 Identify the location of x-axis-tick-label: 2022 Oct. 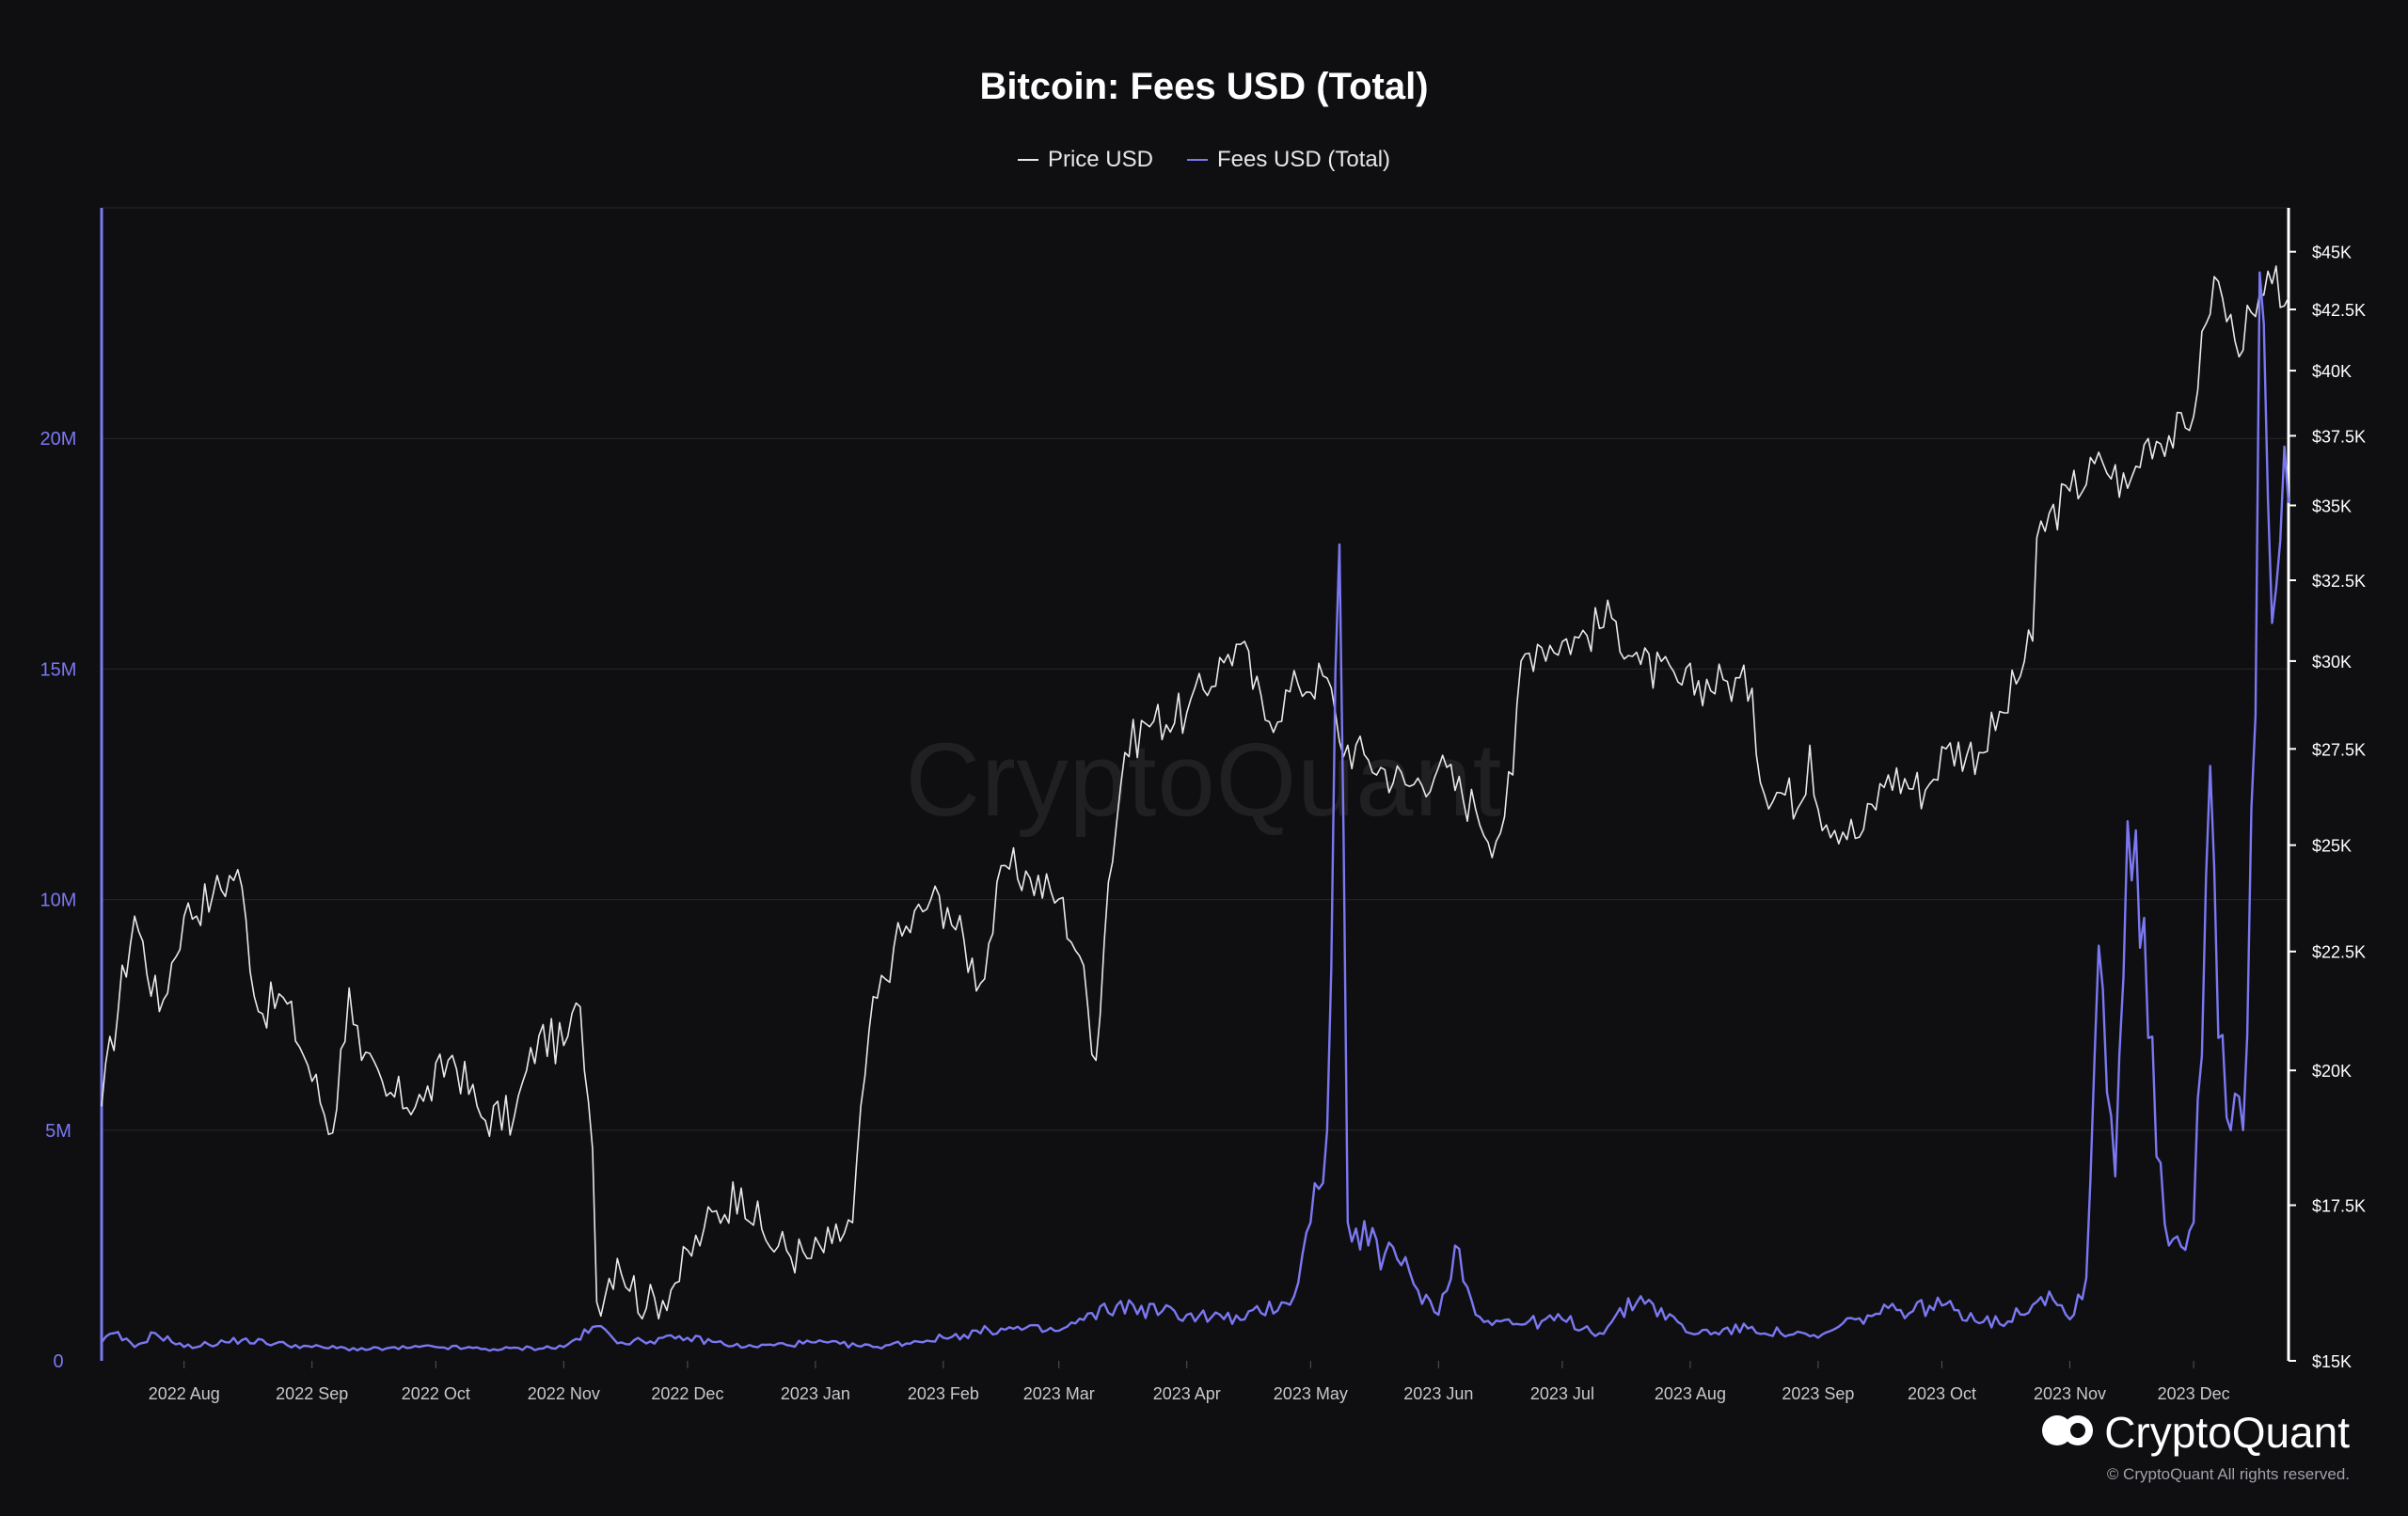
(436, 1393).